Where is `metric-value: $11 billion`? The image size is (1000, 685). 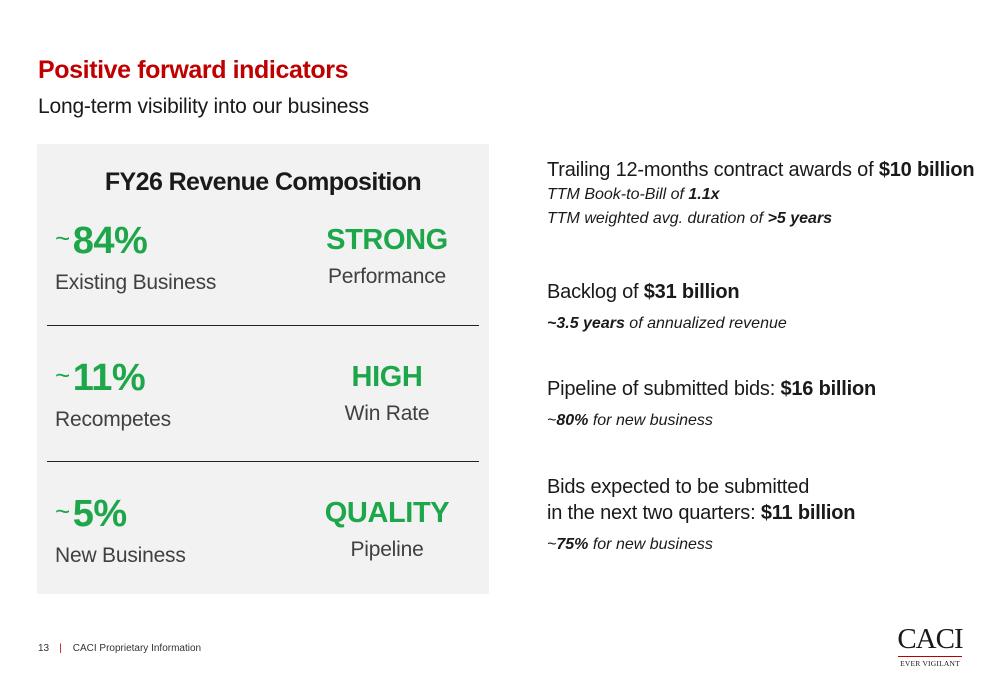 metric-value: $11 billion is located at coordinates (808, 513).